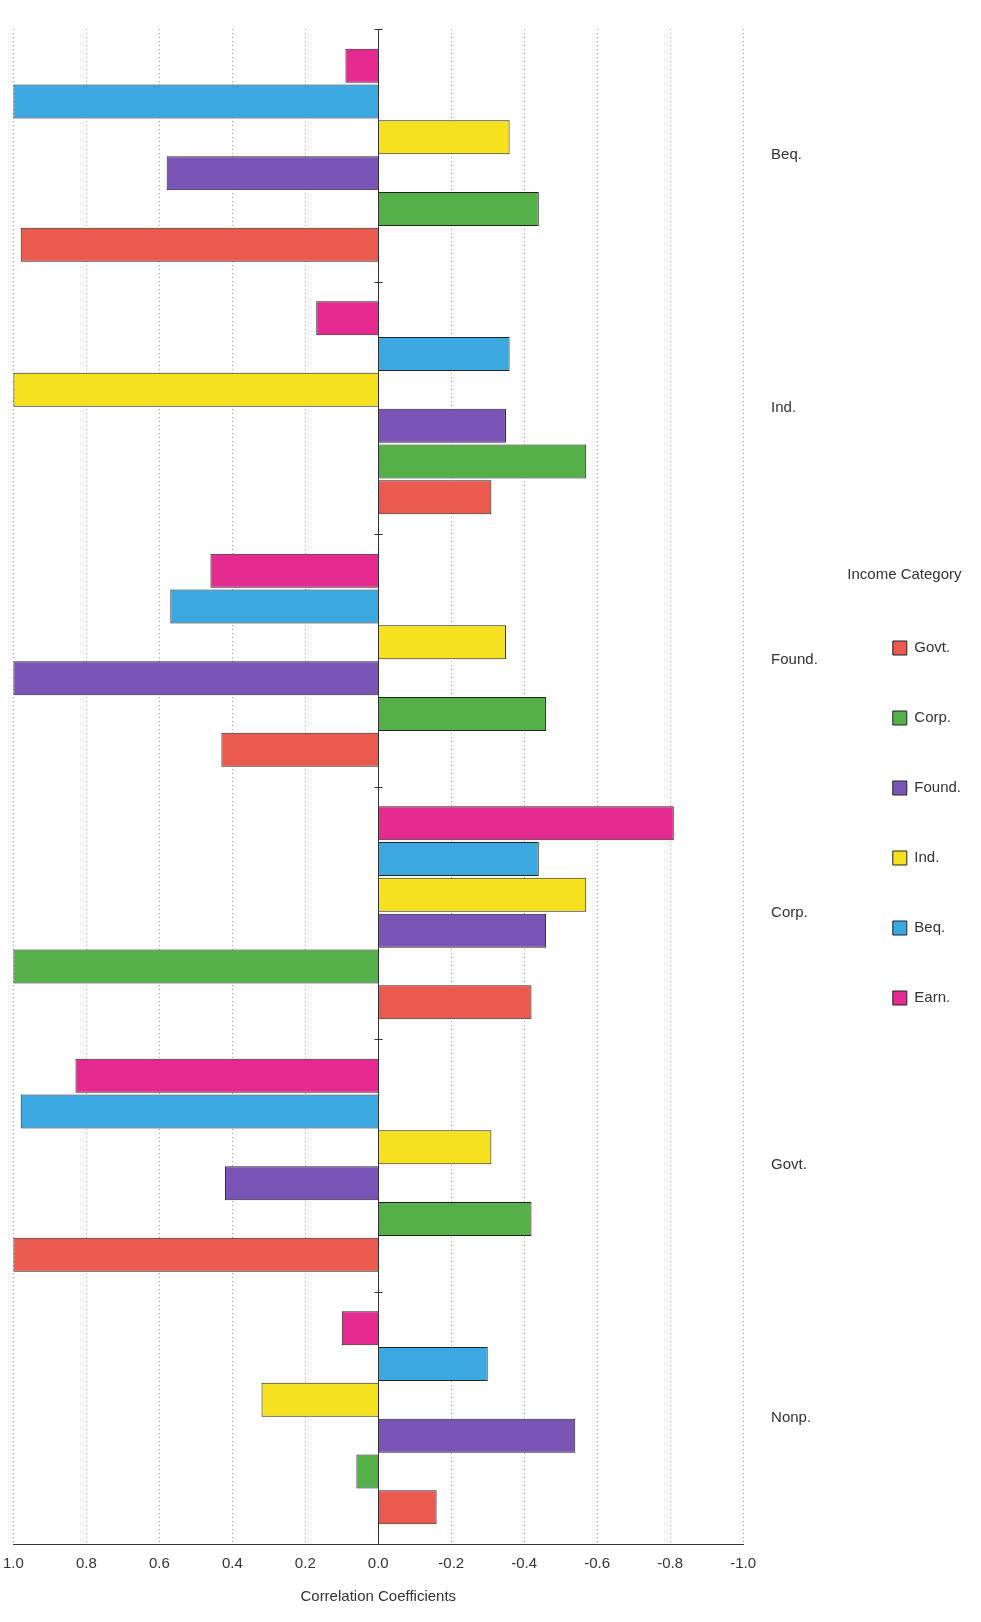 This screenshot has height=1622, width=981. Describe the element at coordinates (789, 911) in the screenshot. I see `y-tick-label: Corp.` at that location.